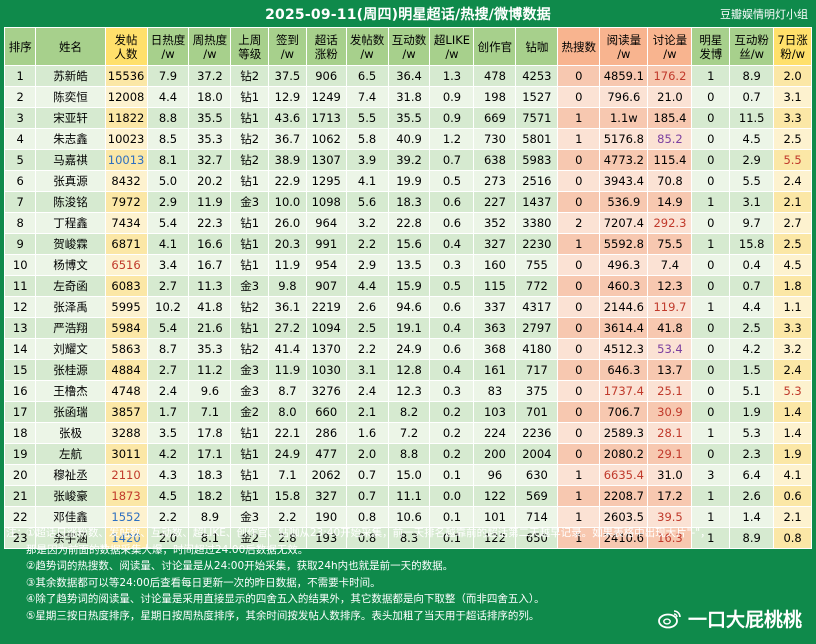  Describe the element at coordinates (537, 307) in the screenshot. I see `table-cell: 4317` at that location.